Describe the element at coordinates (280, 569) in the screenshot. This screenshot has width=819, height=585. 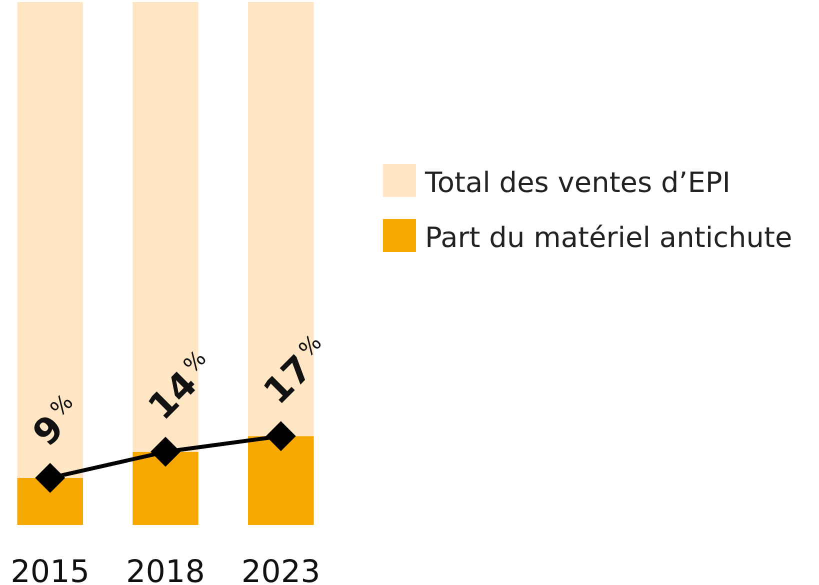
I see `x-tick-label: 2023` at that location.